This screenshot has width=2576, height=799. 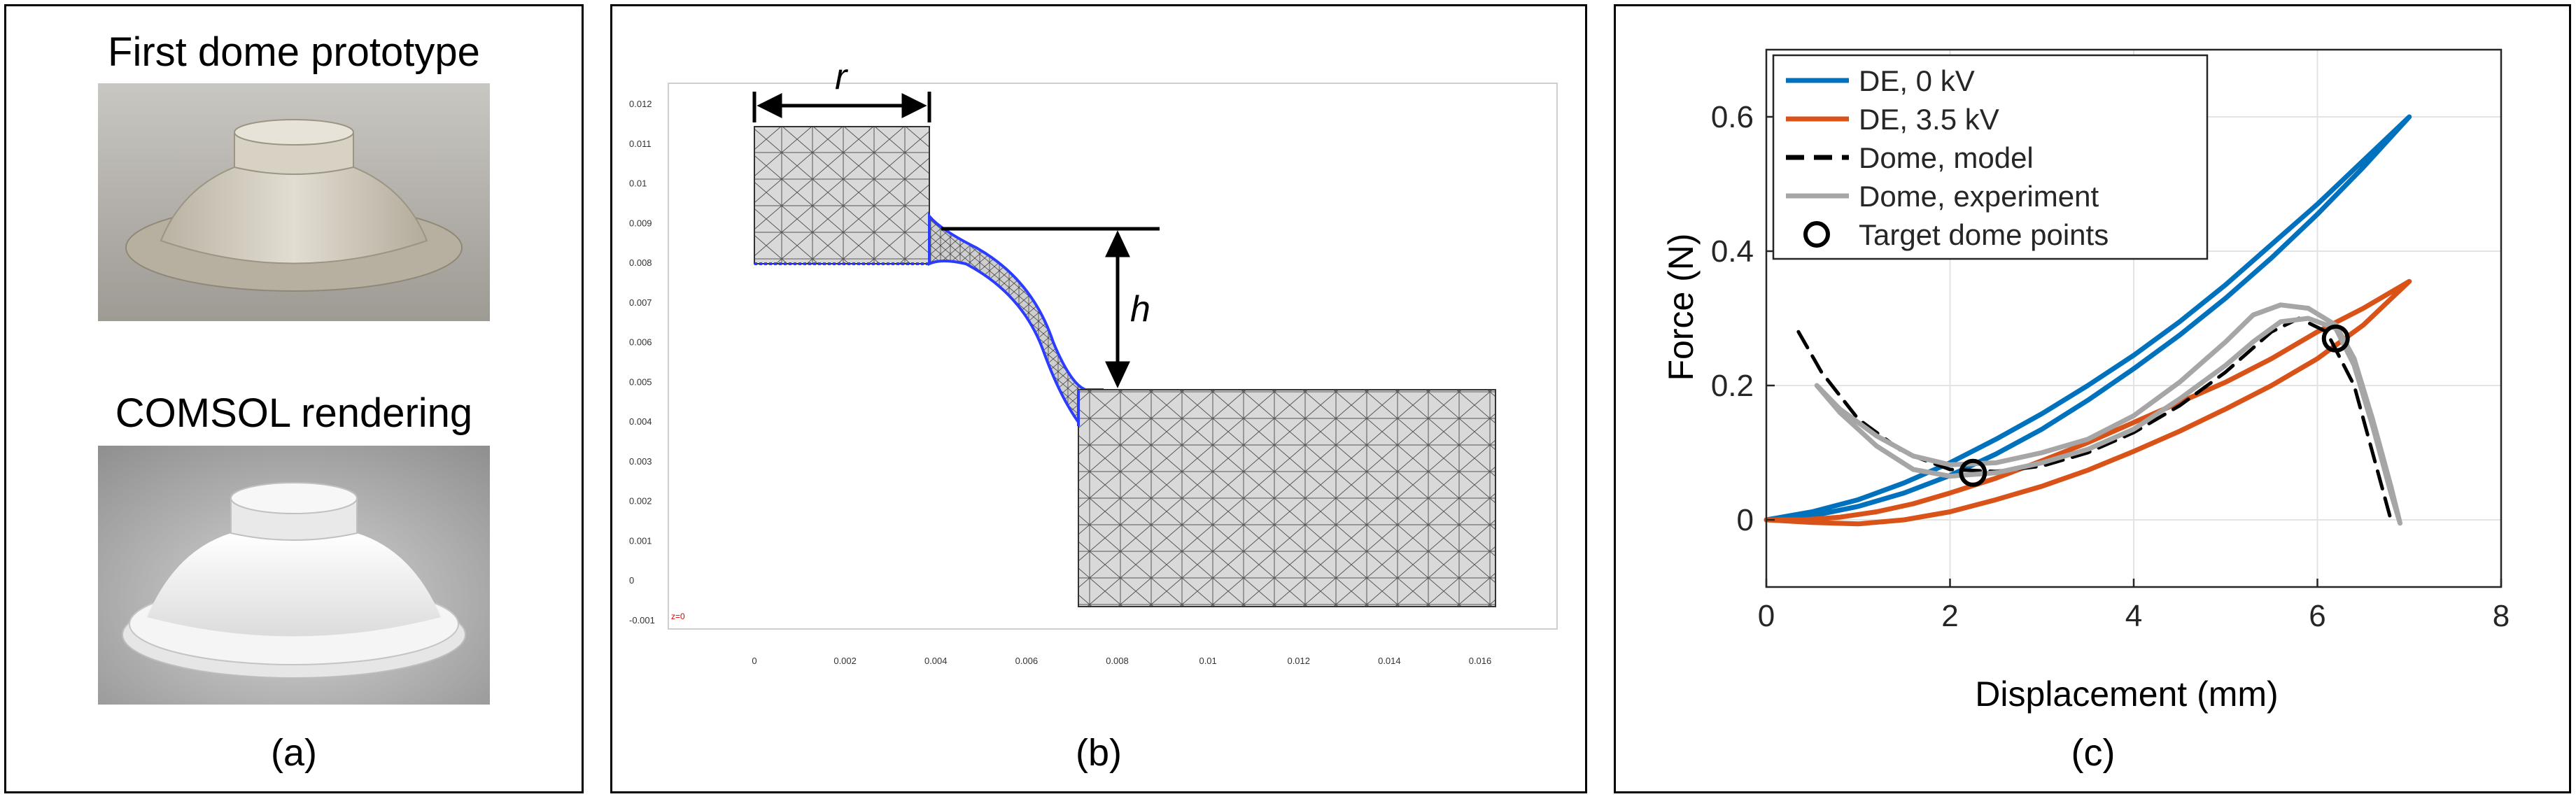 What do you see at coordinates (640, 262) in the screenshot?
I see `mesh-y-tick-label: 0.008` at bounding box center [640, 262].